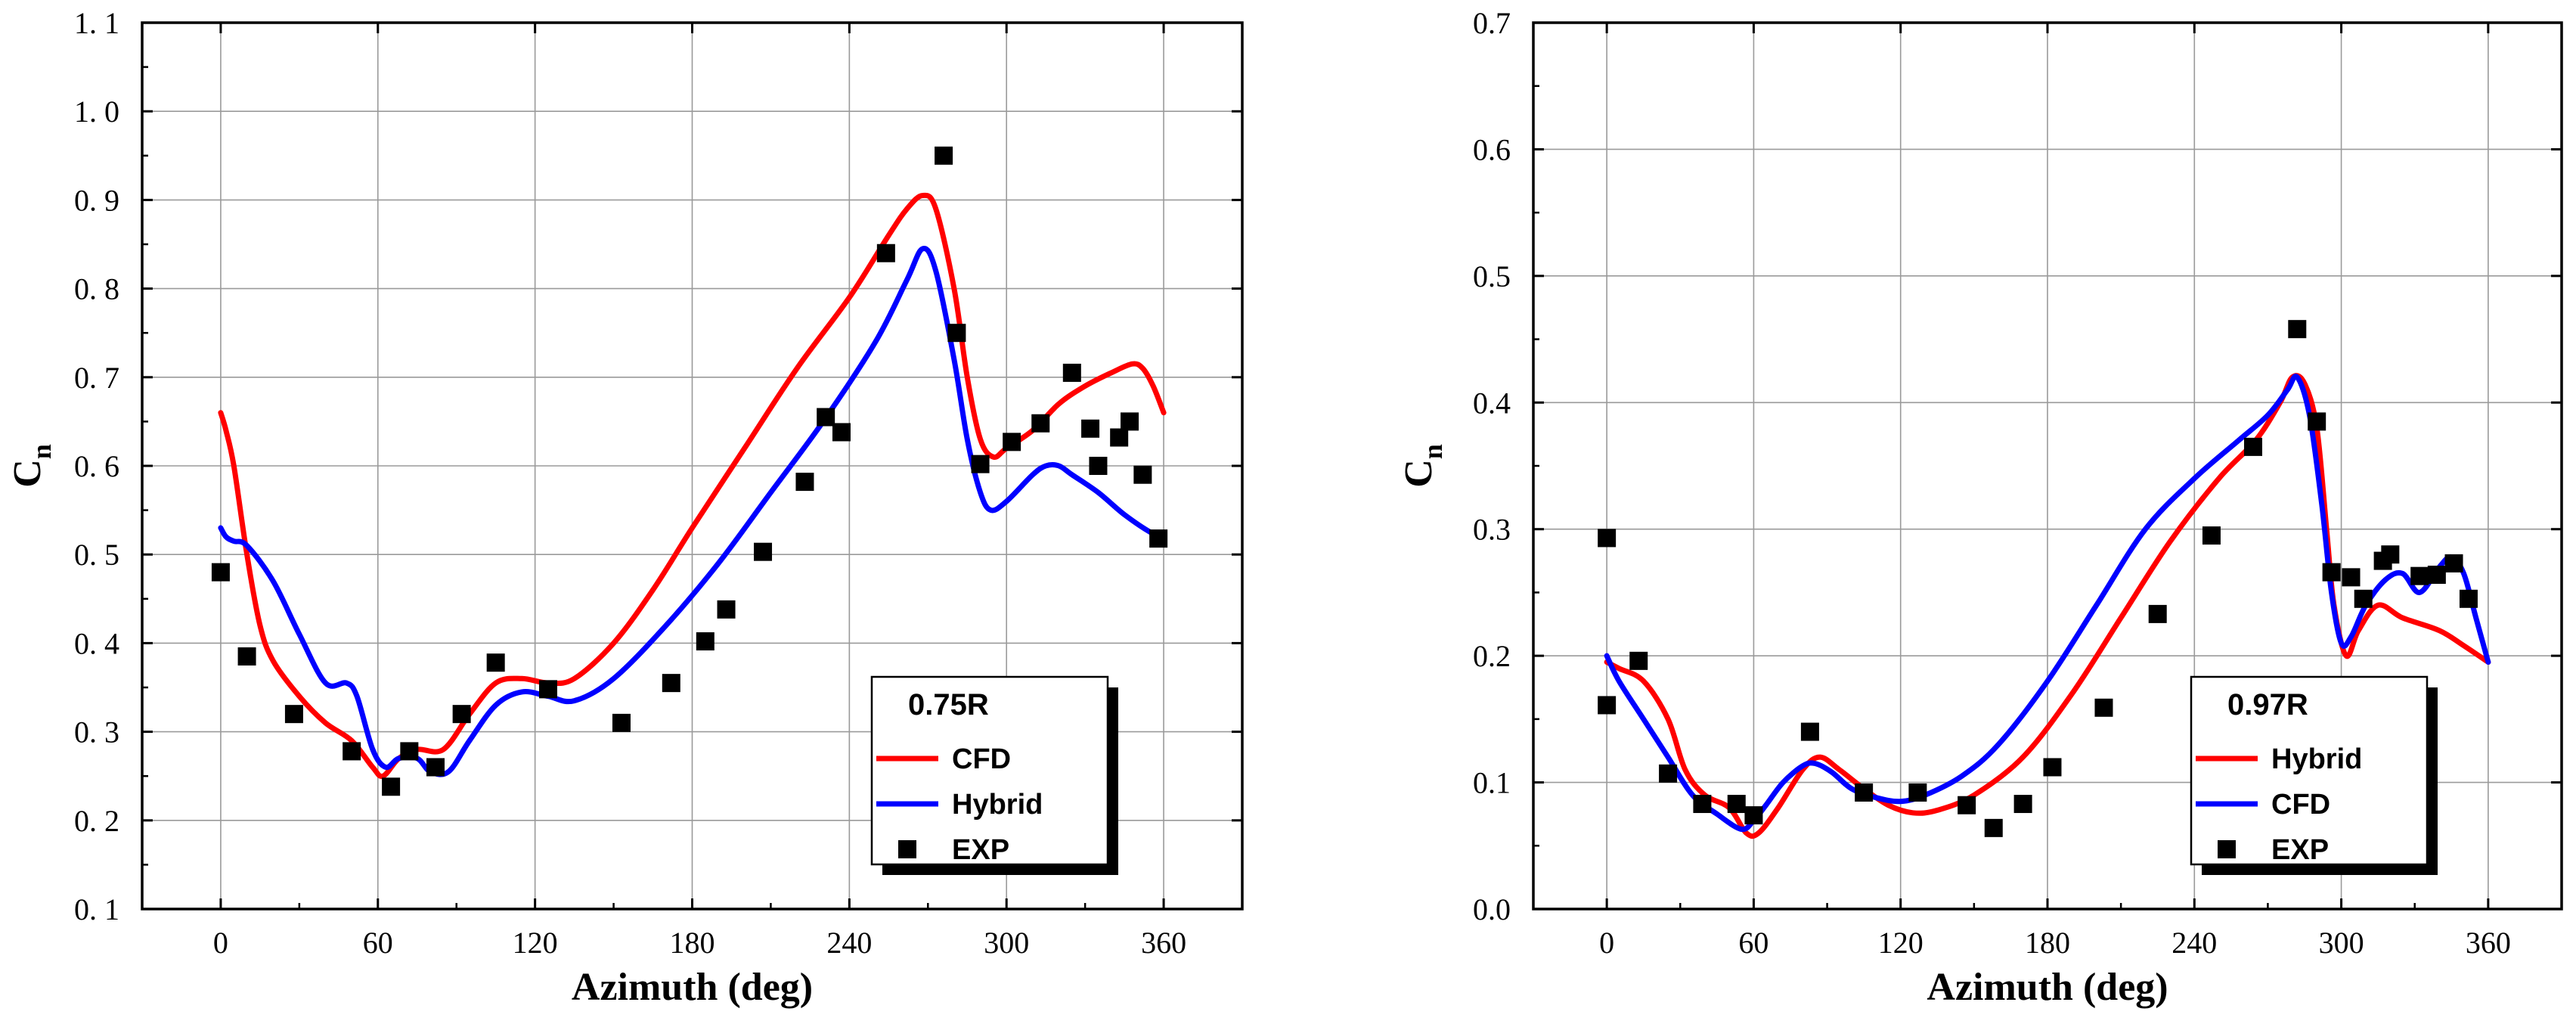 This screenshot has height=1027, width=2576. Describe the element at coordinates (1492, 276) in the screenshot. I see `y-tick-label: 0.5` at that location.